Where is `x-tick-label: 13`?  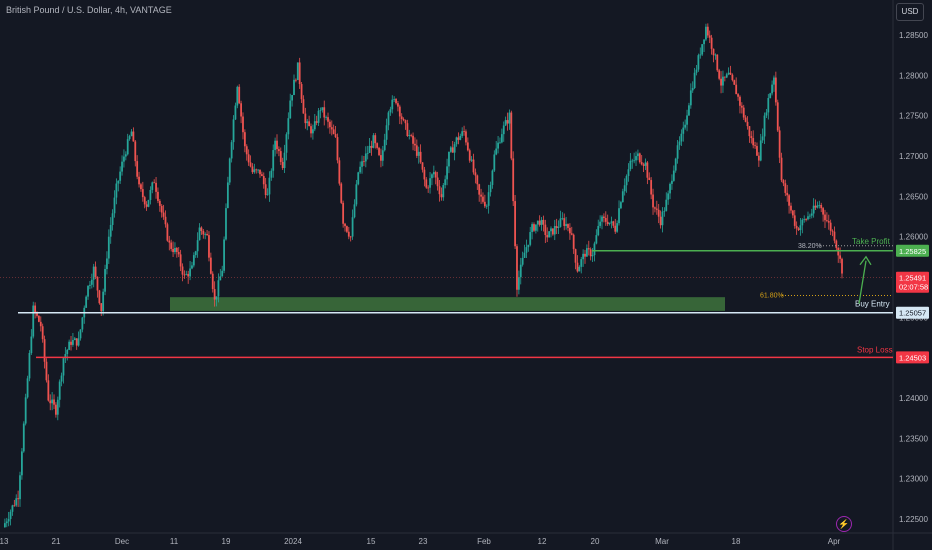
x-tick-label: 13 is located at coordinates (4, 541).